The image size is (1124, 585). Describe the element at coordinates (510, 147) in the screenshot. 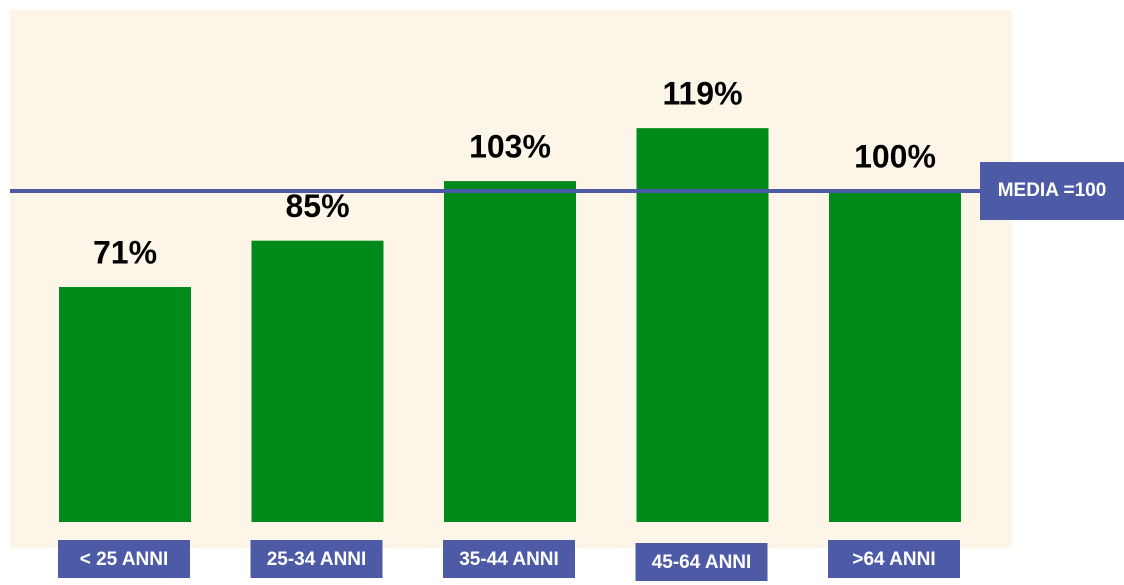

I see `value-label: 103%` at that location.